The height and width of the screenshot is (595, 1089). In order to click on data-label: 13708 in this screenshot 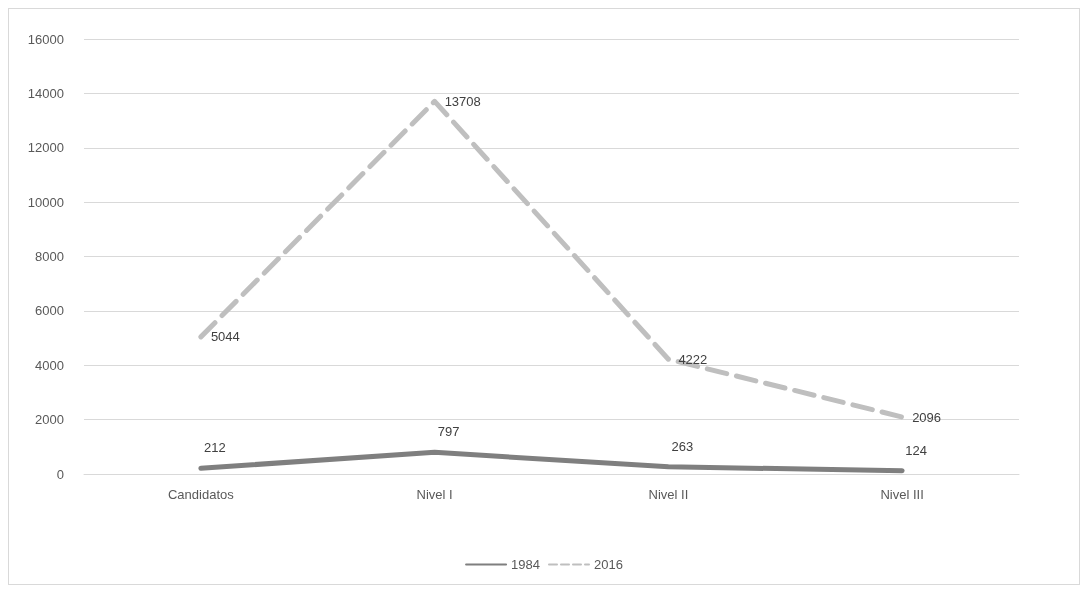, I will do `click(462, 101)`.